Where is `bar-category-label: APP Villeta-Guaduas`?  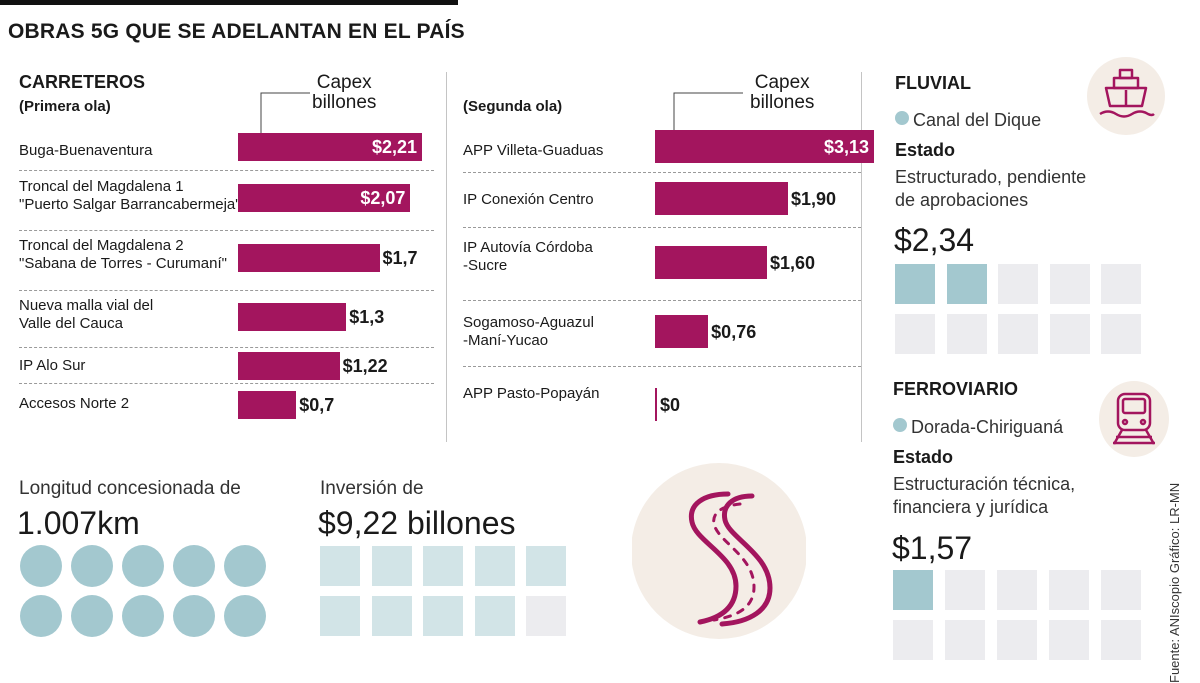 bar-category-label: APP Villeta-Guaduas is located at coordinates (533, 151).